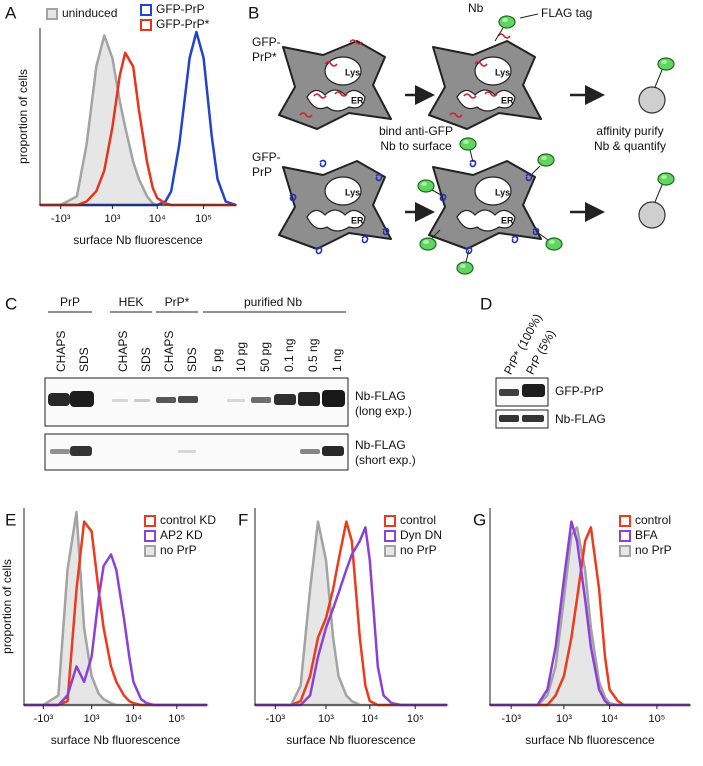  What do you see at coordinates (479, 519) in the screenshot?
I see `panel-label: G` at bounding box center [479, 519].